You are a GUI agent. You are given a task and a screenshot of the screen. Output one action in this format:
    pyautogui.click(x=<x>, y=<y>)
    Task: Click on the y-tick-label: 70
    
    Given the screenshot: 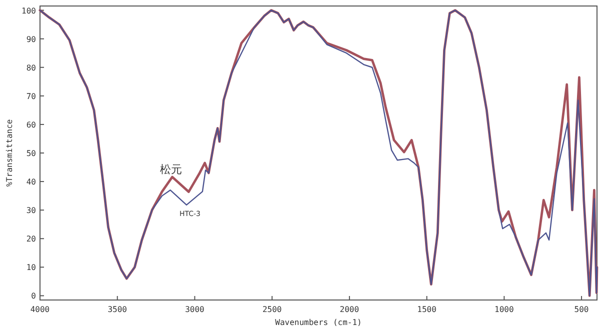 What is the action you would take?
    pyautogui.click(x=31, y=96)
    